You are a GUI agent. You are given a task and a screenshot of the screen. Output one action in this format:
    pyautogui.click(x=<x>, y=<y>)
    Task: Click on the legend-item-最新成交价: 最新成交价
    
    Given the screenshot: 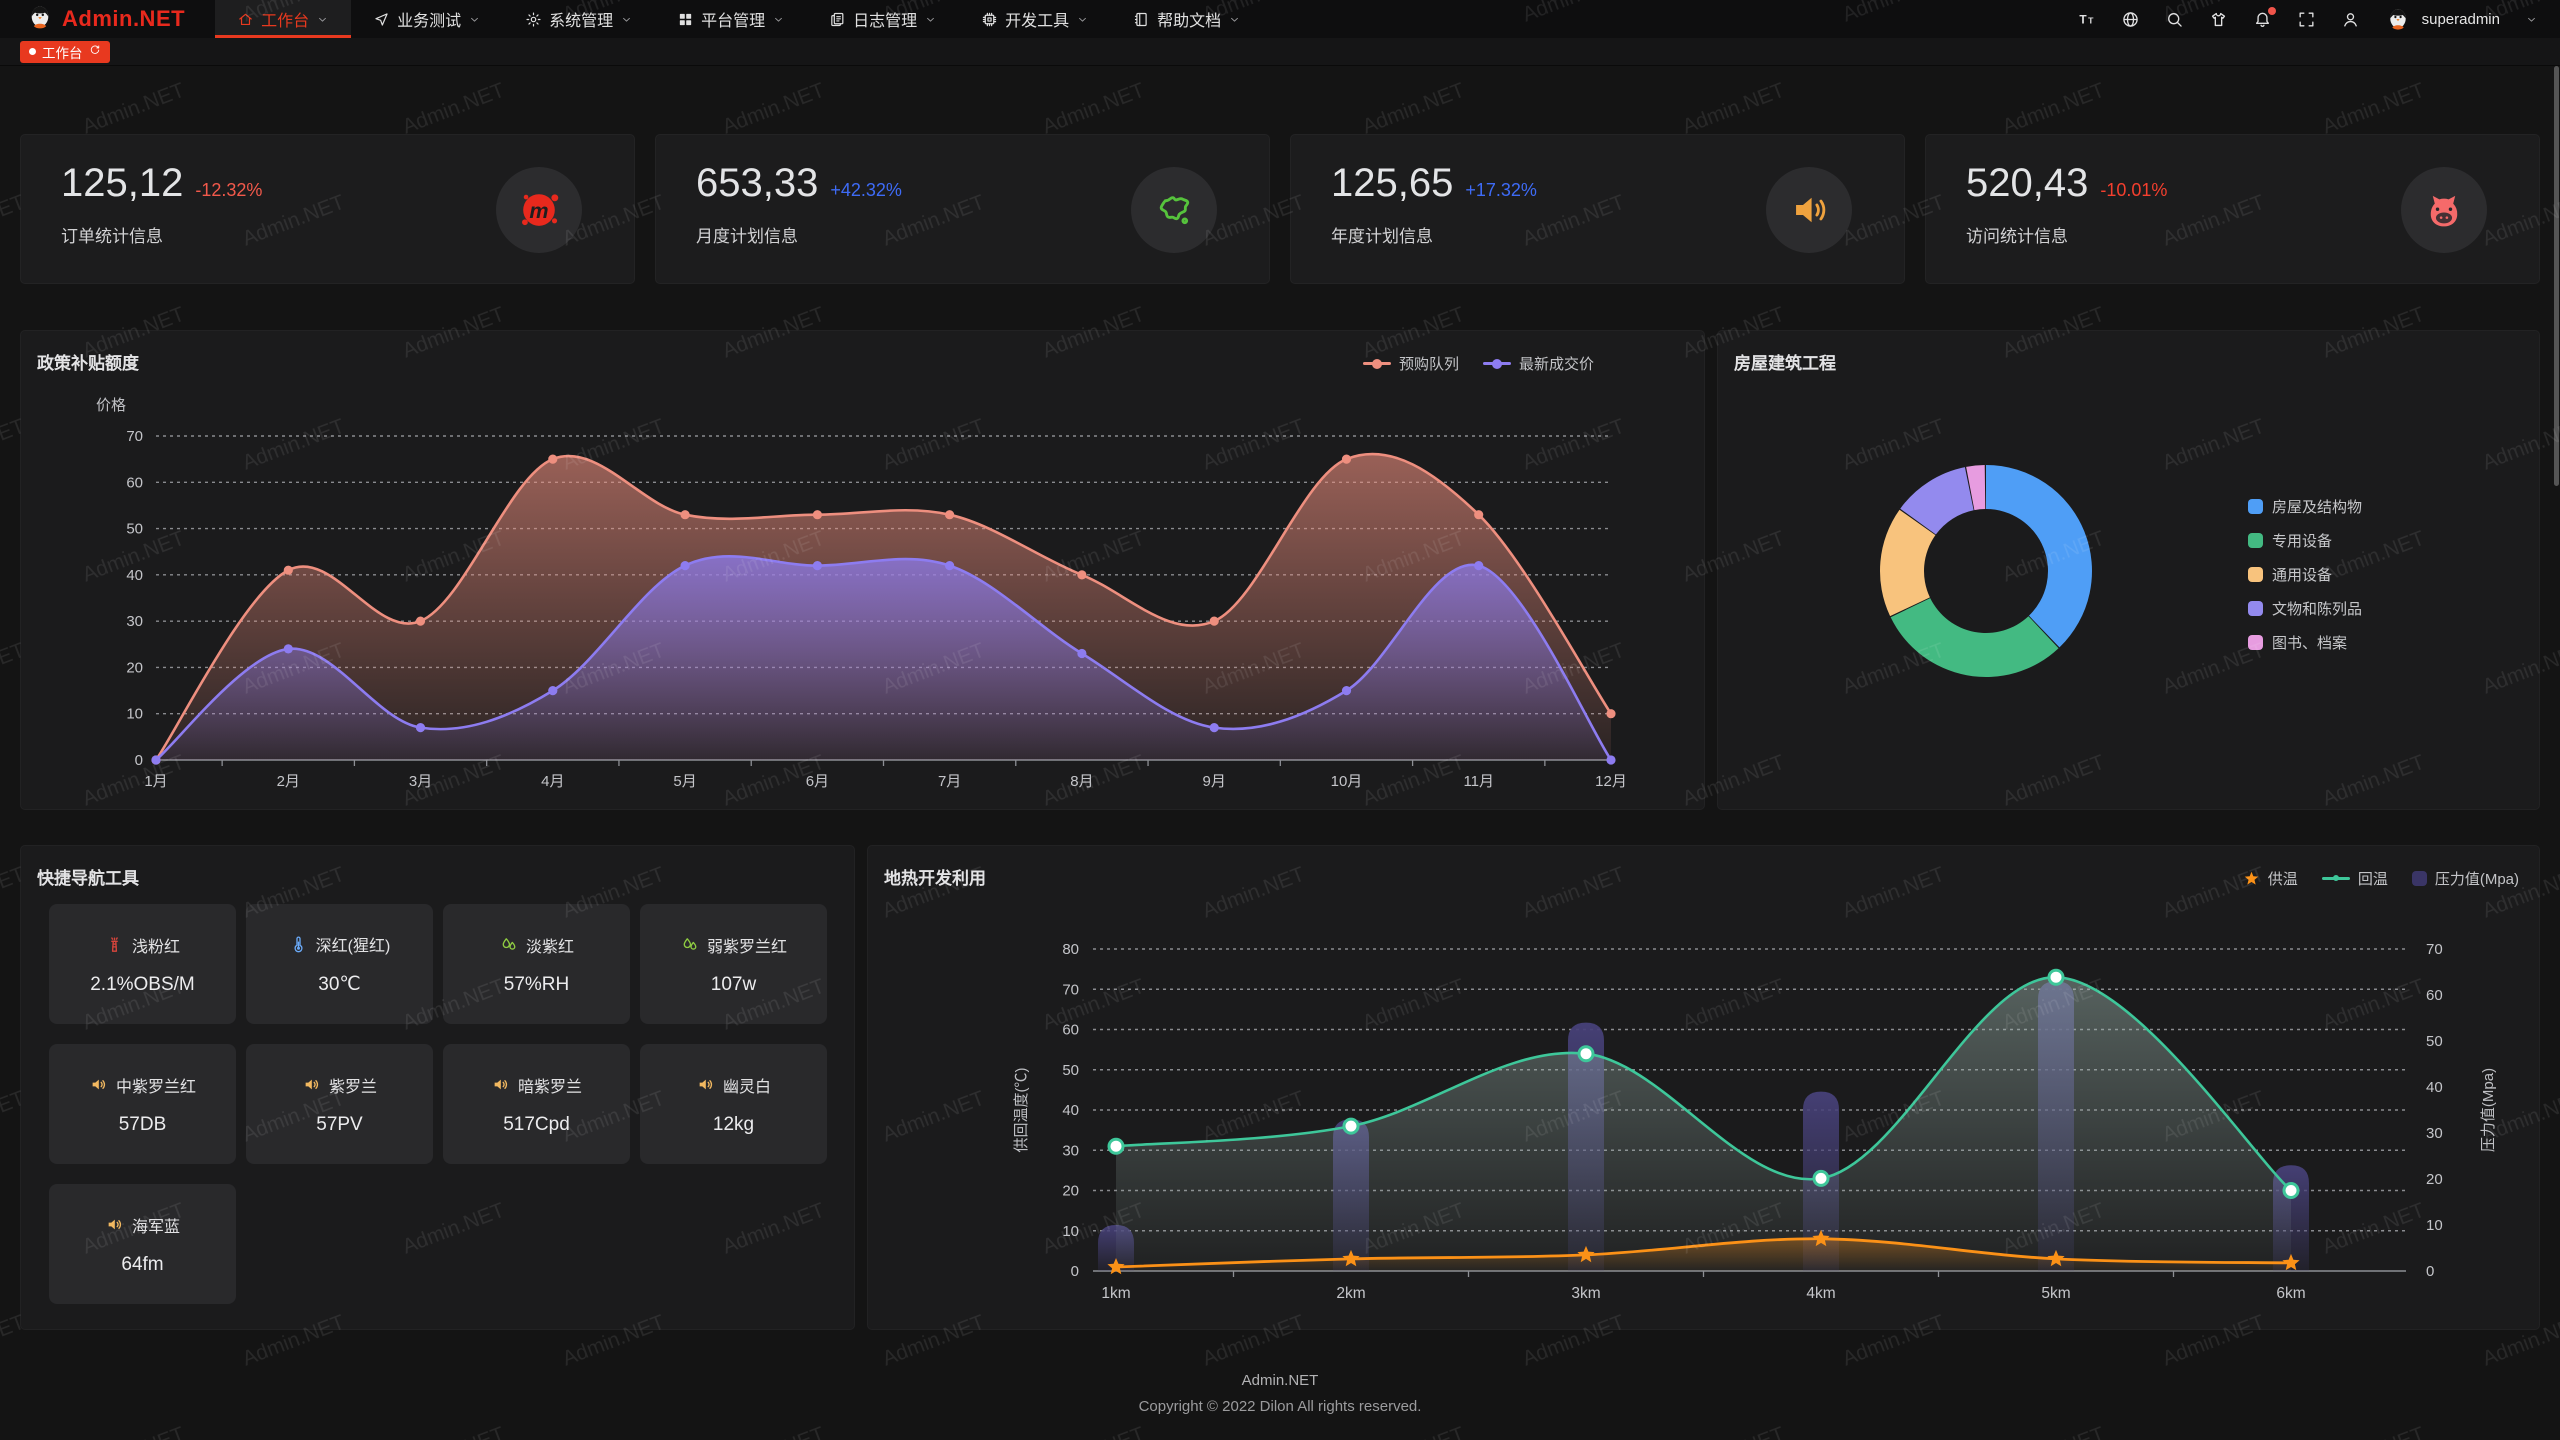 What is the action you would take?
    pyautogui.click(x=1538, y=363)
    